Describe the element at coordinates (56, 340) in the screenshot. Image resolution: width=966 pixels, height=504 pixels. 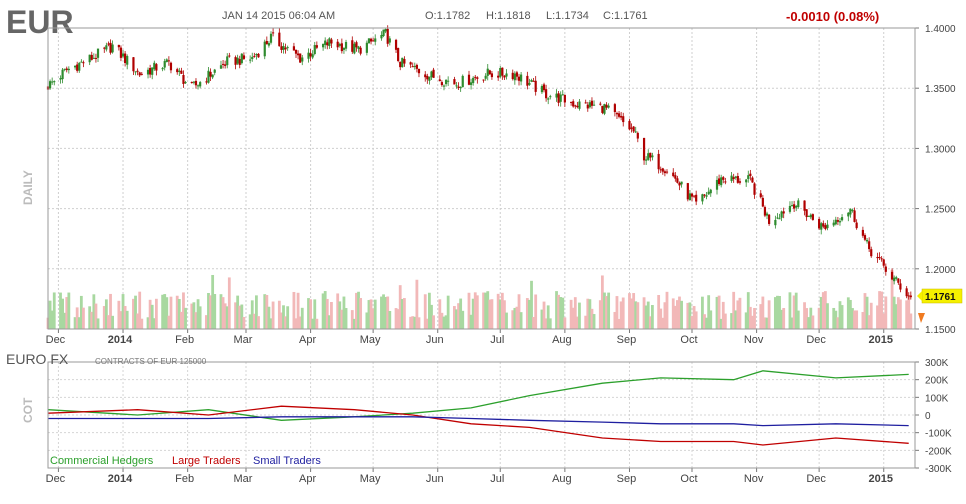
I see `price-x-tick-label: Dec` at that location.